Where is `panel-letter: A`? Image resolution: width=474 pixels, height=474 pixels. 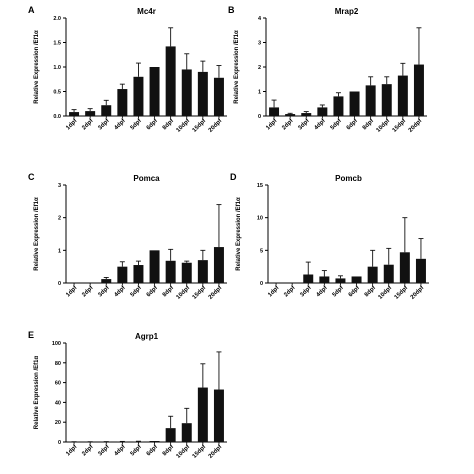 panel-letter: A is located at coordinates (31, 10).